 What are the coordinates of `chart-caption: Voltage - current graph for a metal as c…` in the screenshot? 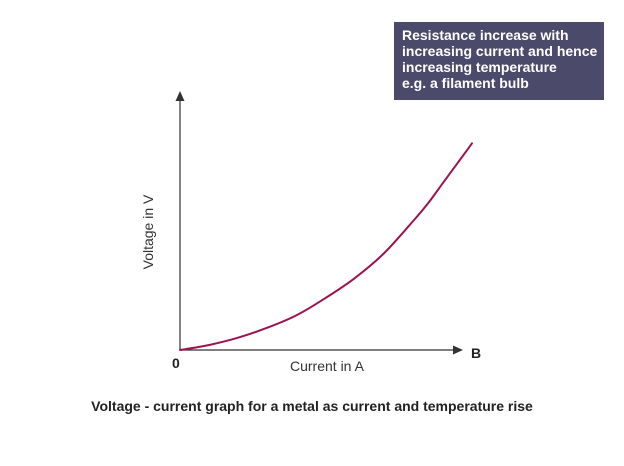 It's located at (312, 406).